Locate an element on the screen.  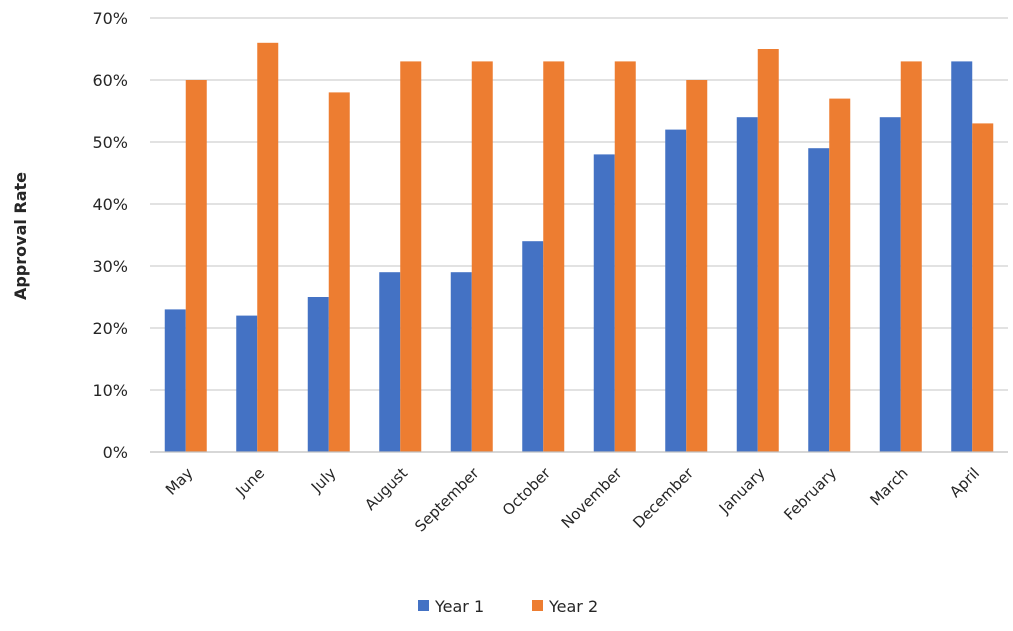
x-tick-label: June is located at coordinates (250, 482).